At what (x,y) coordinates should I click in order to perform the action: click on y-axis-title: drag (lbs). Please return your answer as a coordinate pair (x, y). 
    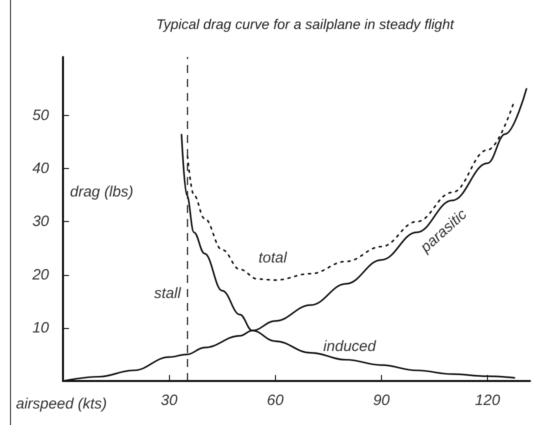
    Looking at the image, I should click on (102, 192).